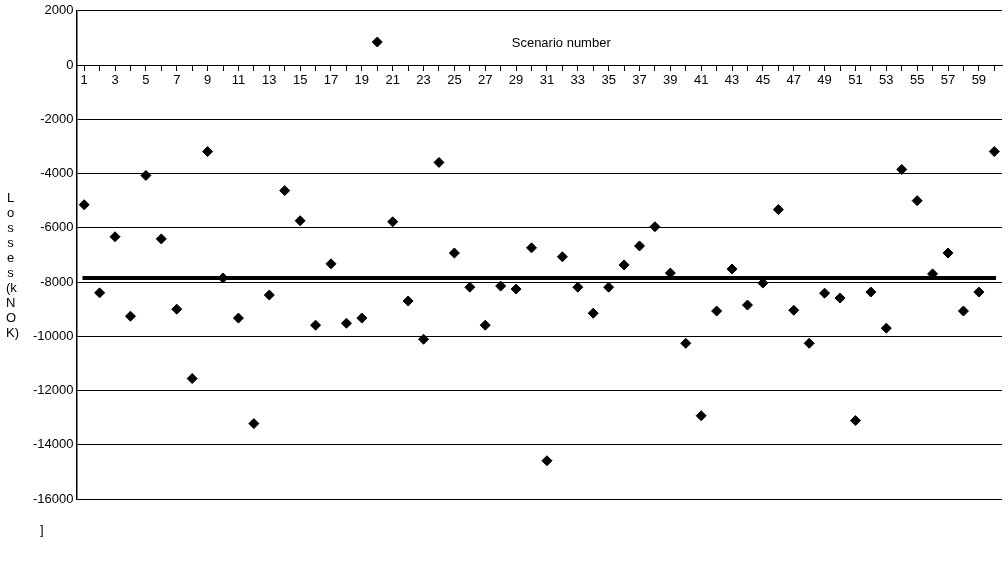  Describe the element at coordinates (948, 80) in the screenshot. I see `x-tick-label: 57` at that location.